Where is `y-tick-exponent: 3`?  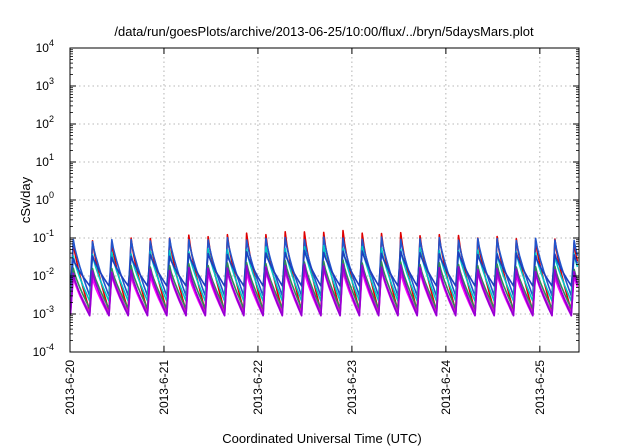 y-tick-exponent: 3 is located at coordinates (51, 81).